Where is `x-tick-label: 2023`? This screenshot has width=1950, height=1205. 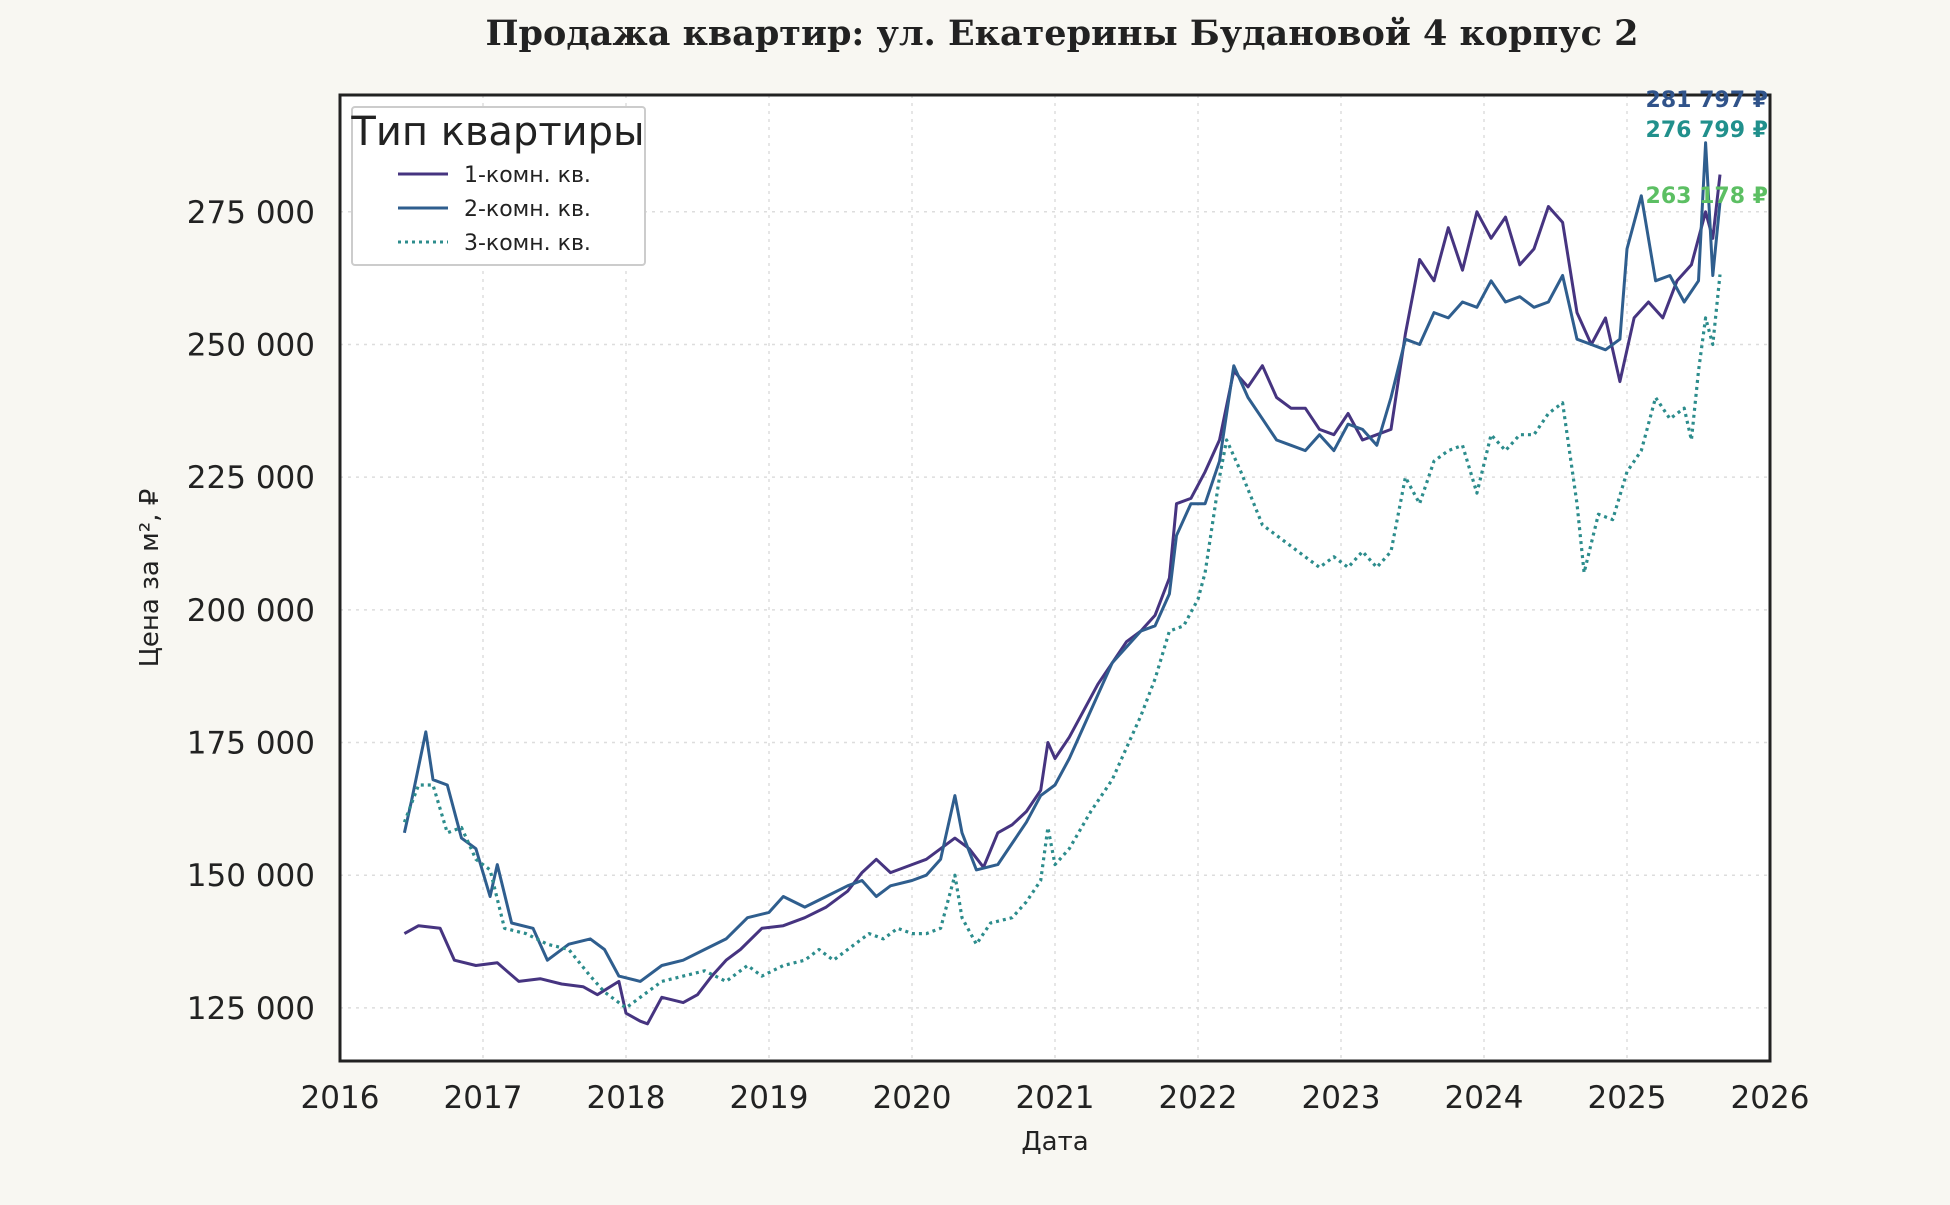 x-tick-label: 2023 is located at coordinates (1341, 1098).